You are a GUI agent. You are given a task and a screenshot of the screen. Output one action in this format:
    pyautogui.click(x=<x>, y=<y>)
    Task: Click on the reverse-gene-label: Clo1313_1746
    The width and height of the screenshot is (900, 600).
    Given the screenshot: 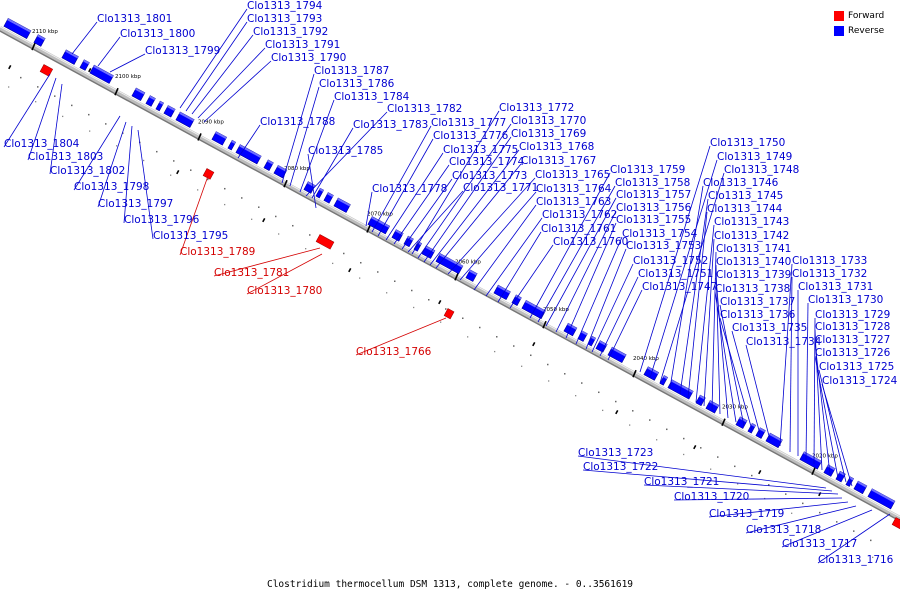 What is the action you would take?
    pyautogui.click(x=741, y=183)
    